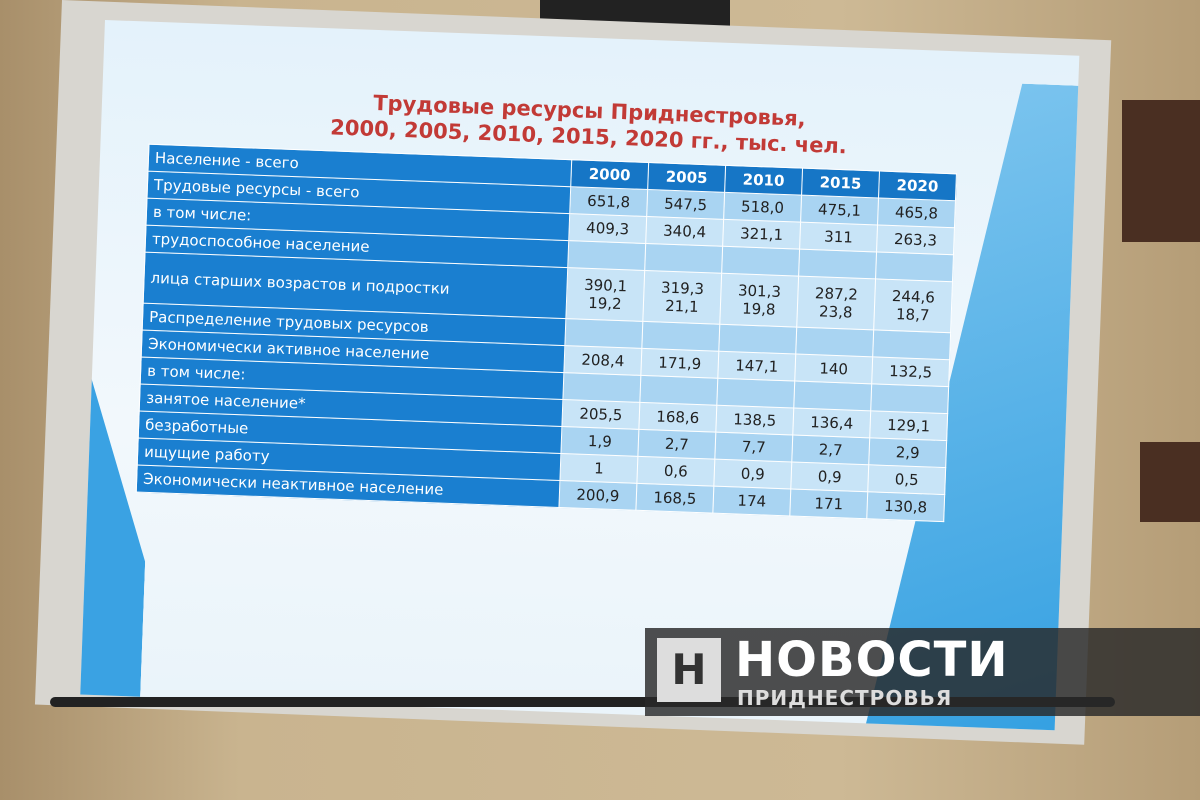 The height and width of the screenshot is (800, 1200). What do you see at coordinates (609, 174) in the screenshot?
I see `year-header: 2000` at bounding box center [609, 174].